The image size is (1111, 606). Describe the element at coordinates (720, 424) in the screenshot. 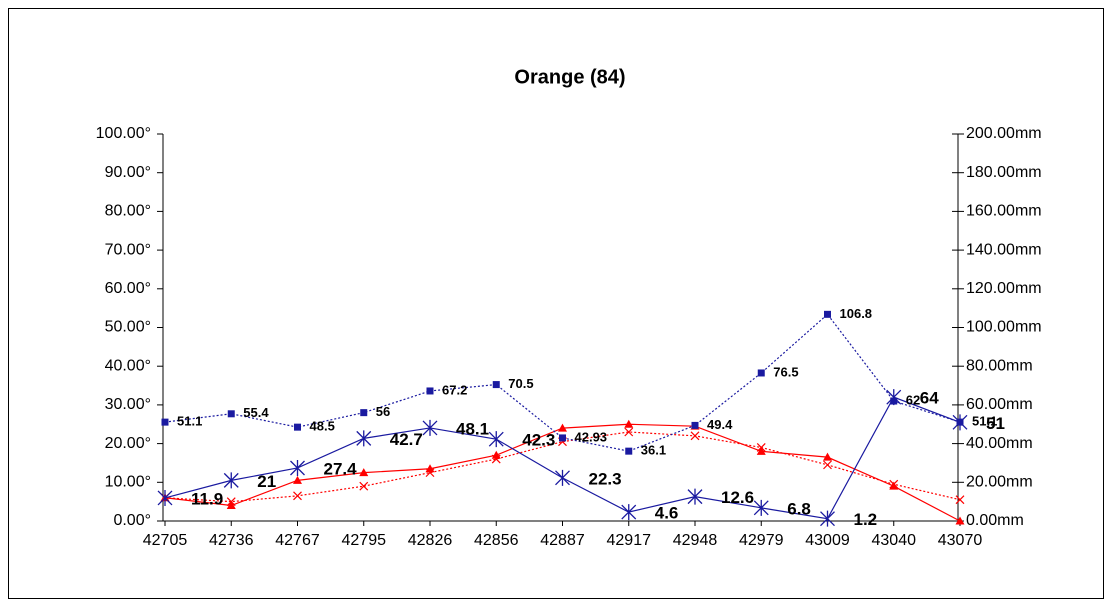

I see `data-label: 49.4` at that location.